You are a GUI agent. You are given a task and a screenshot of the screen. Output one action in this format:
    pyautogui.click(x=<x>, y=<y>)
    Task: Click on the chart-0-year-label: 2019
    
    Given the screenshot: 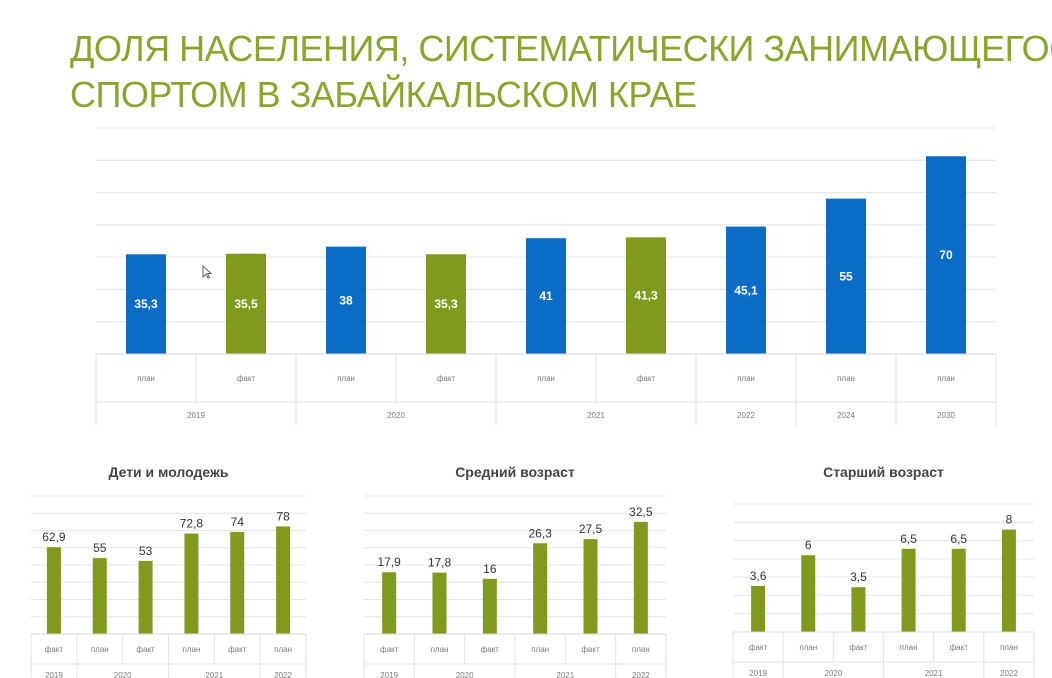 What is the action you would take?
    pyautogui.click(x=196, y=415)
    